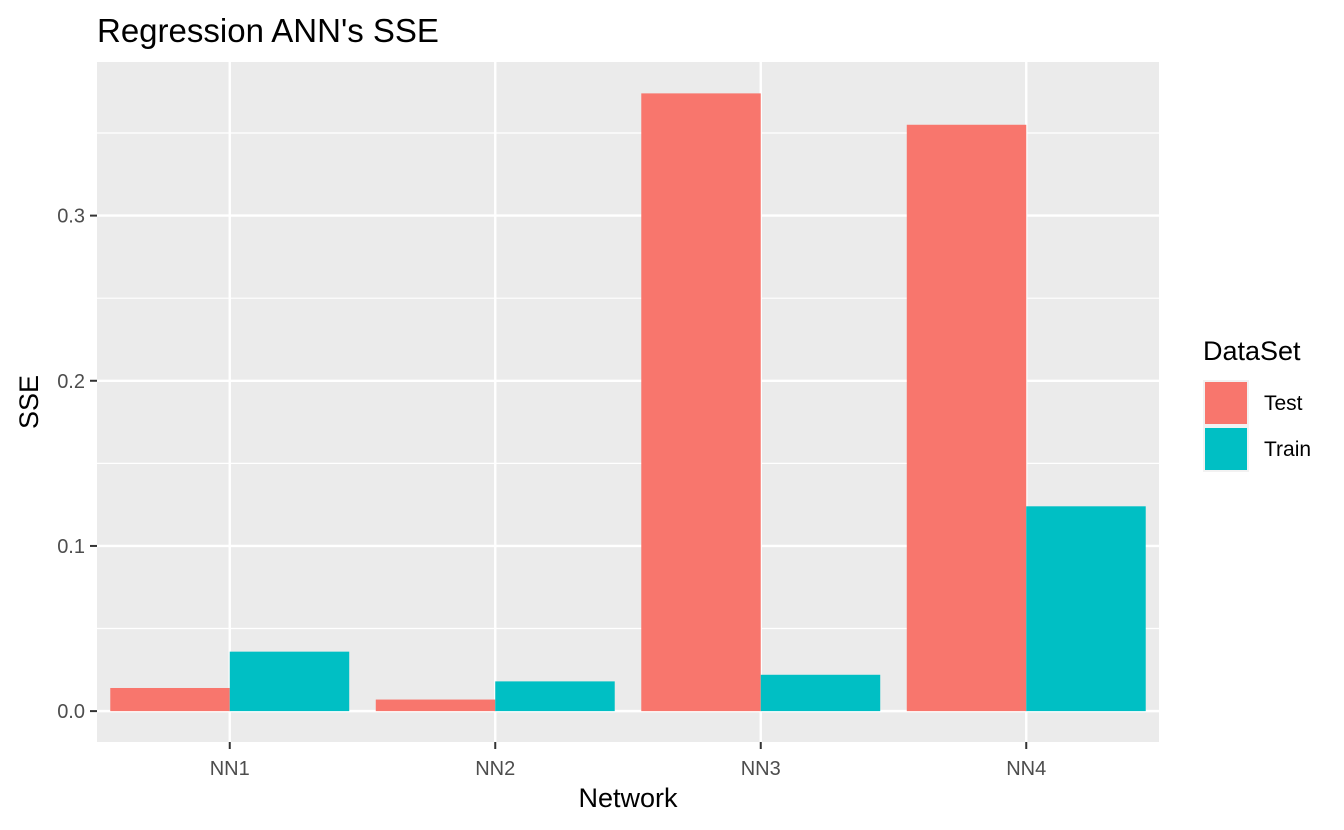 Image resolution: width=1344 pixels, height=830 pixels. I want to click on bar-test-nn2, so click(435, 705).